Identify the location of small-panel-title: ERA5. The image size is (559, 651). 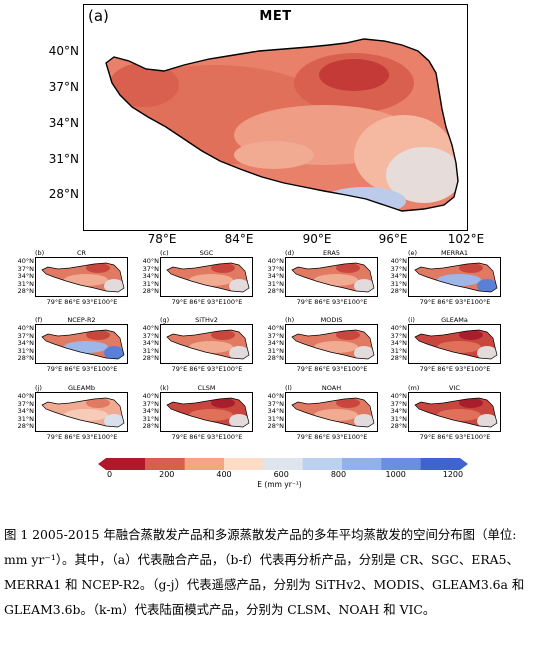
(331, 253).